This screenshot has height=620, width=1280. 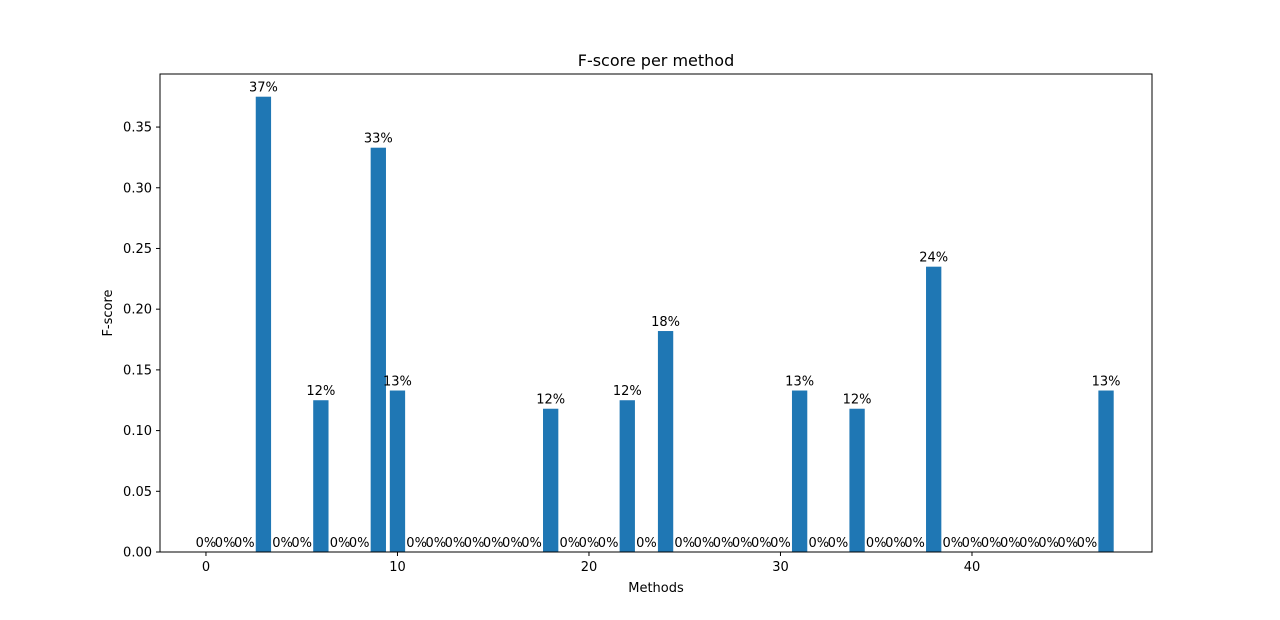 What do you see at coordinates (244, 543) in the screenshot?
I see `bar-label-method-2: 0%` at bounding box center [244, 543].